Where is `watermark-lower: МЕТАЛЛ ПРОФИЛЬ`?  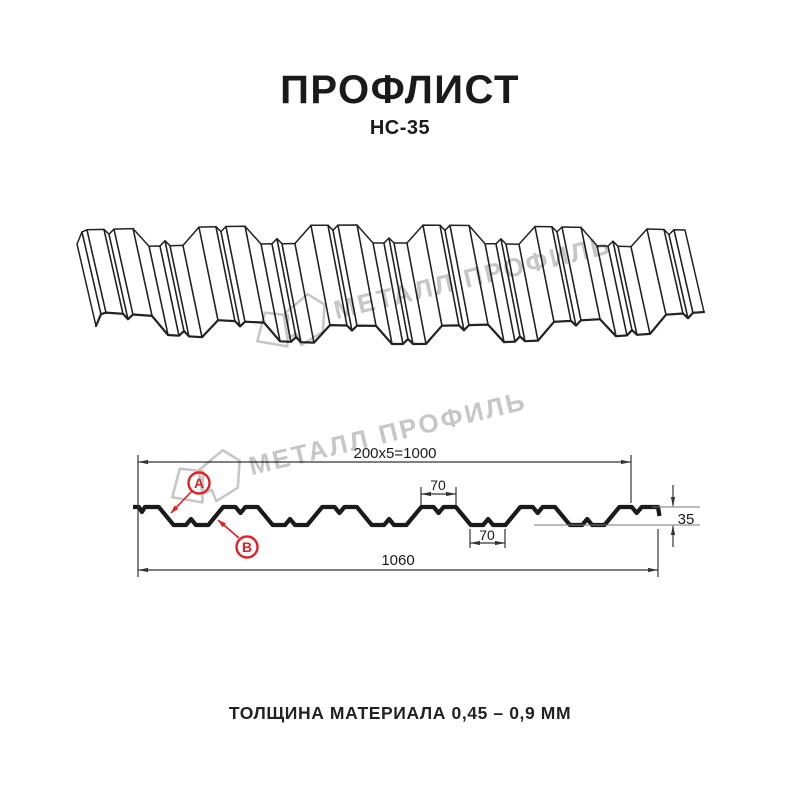 watermark-lower: МЕТАЛЛ ПРОФИЛЬ is located at coordinates (350, 444).